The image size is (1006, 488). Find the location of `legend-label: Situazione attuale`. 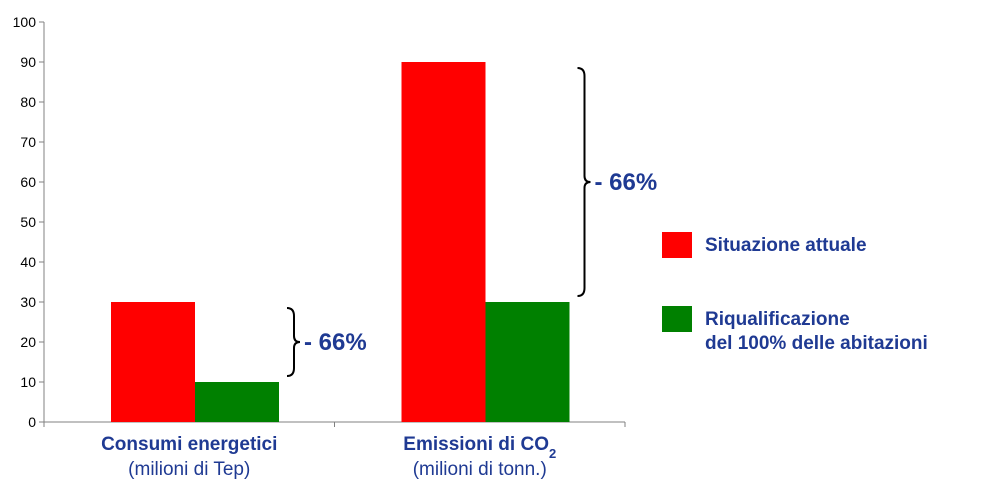

legend-label: Situazione attuale is located at coordinates (786, 245).